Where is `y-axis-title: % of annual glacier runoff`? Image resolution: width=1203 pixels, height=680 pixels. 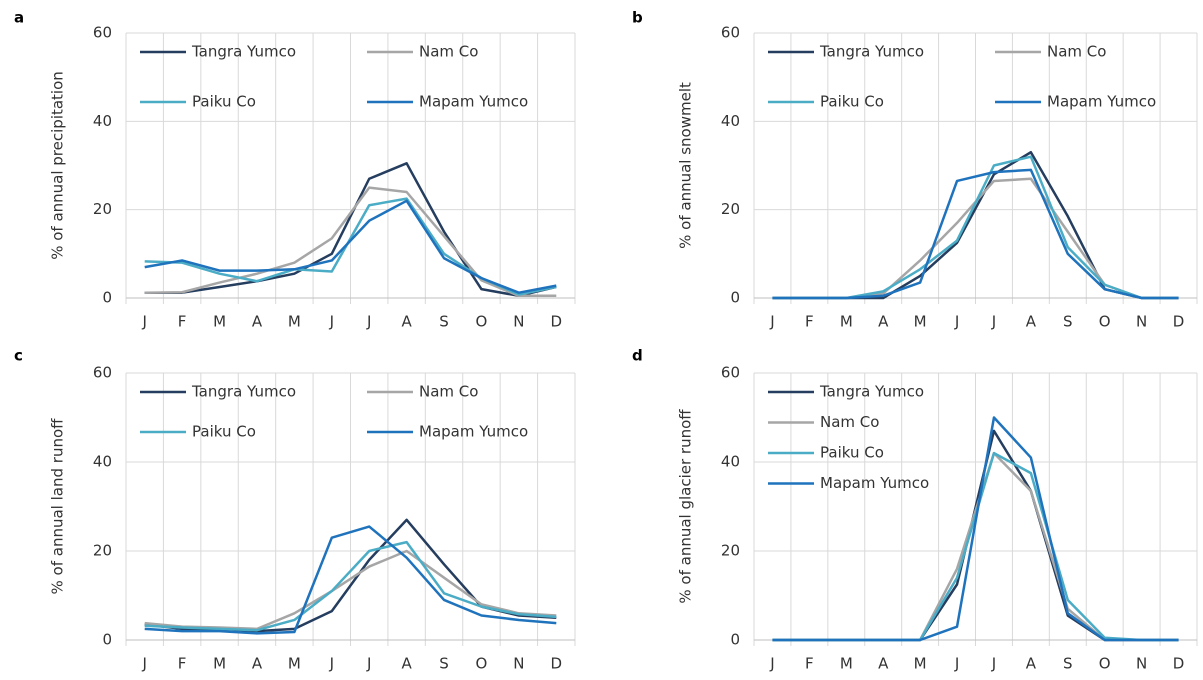 y-axis-title: % of annual glacier runoff is located at coordinates (686, 506).